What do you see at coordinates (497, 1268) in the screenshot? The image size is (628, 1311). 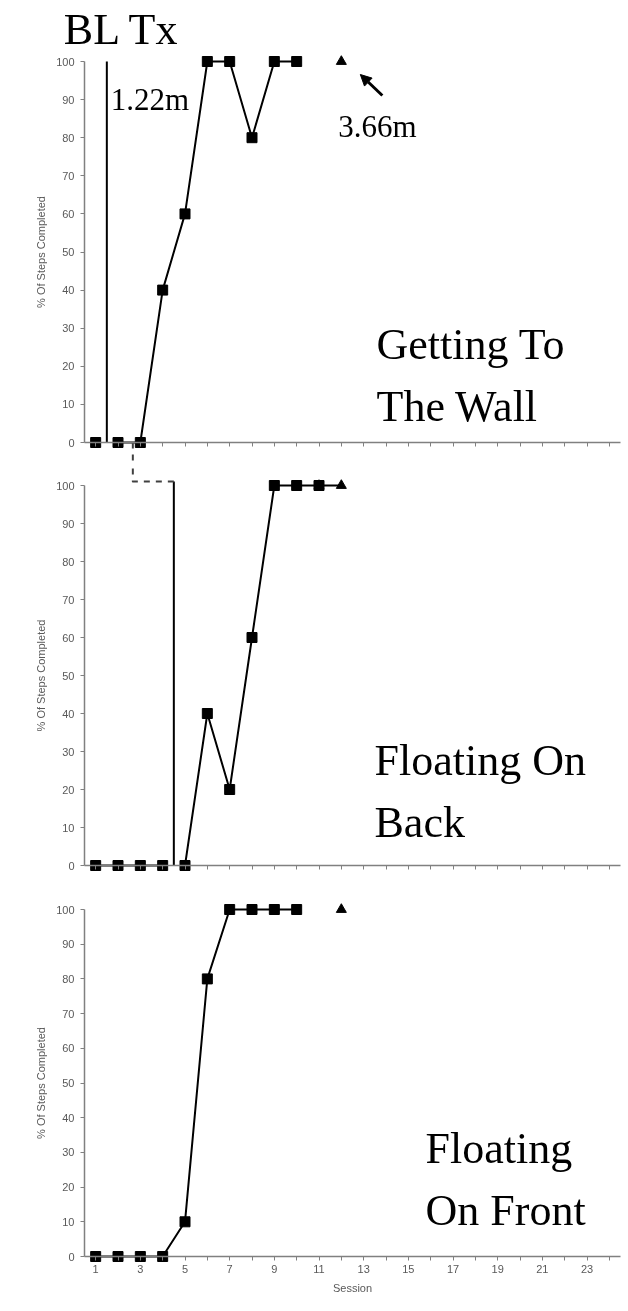 I see `x-tick-label: 19` at bounding box center [497, 1268].